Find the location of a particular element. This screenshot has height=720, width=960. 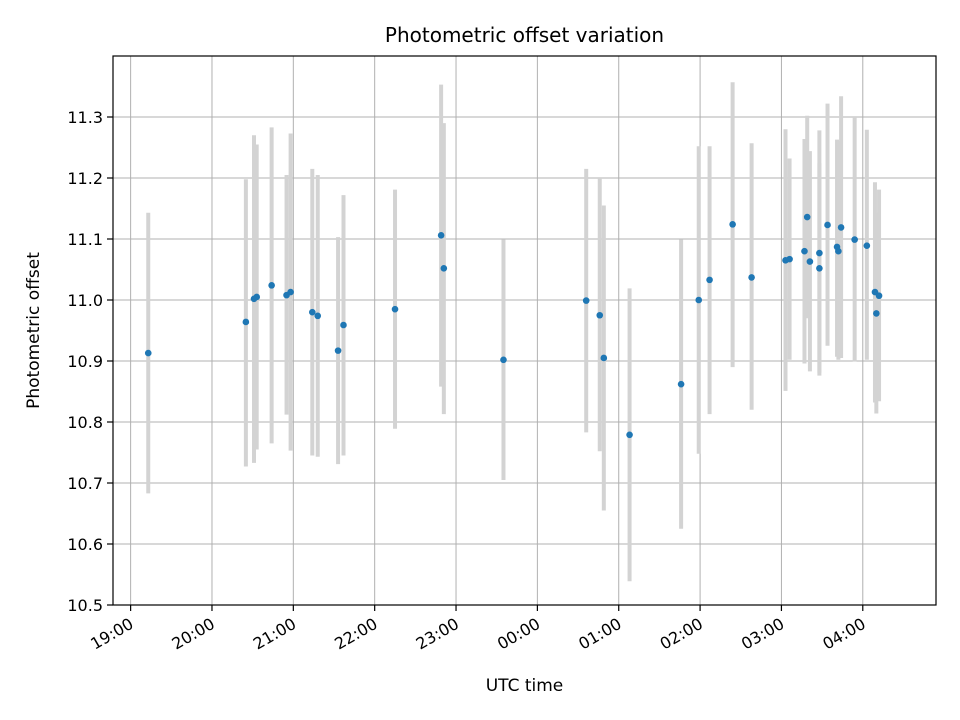

y-tick-label: 11.0 is located at coordinates (85, 300).